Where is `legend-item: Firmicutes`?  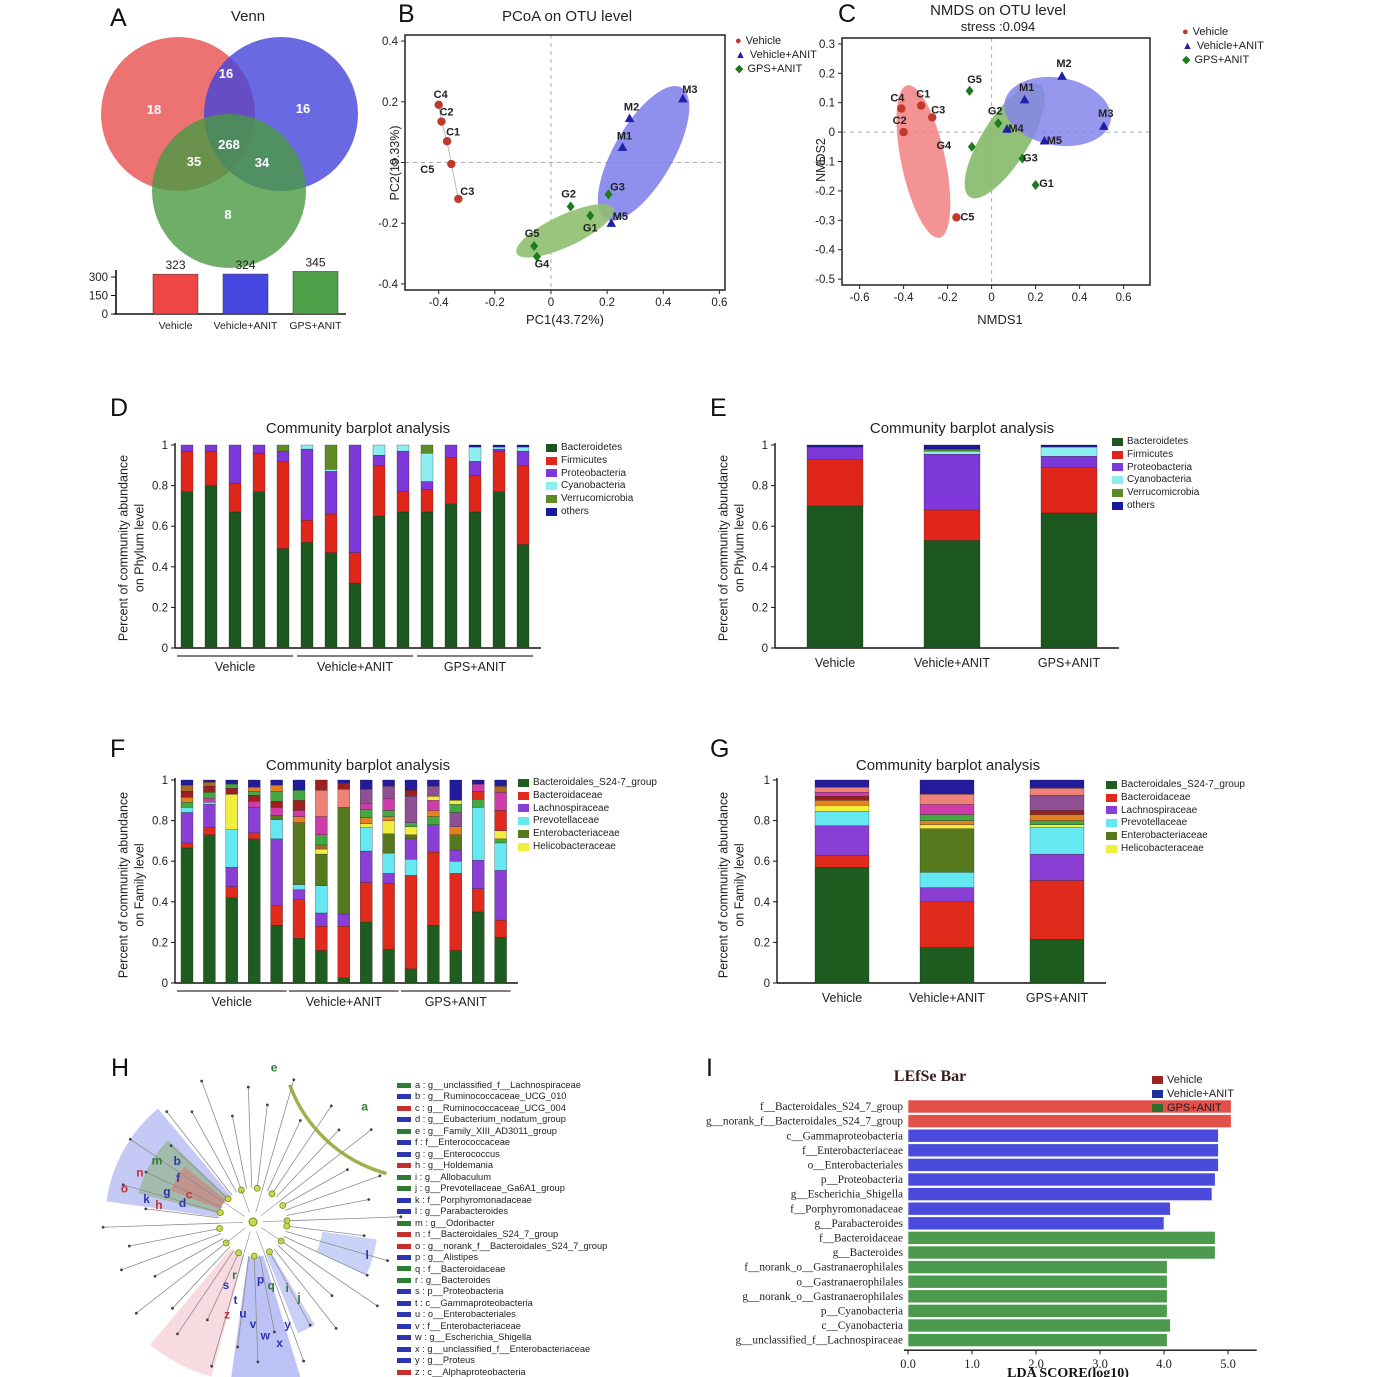
legend-item: Firmicutes is located at coordinates (1155, 455).